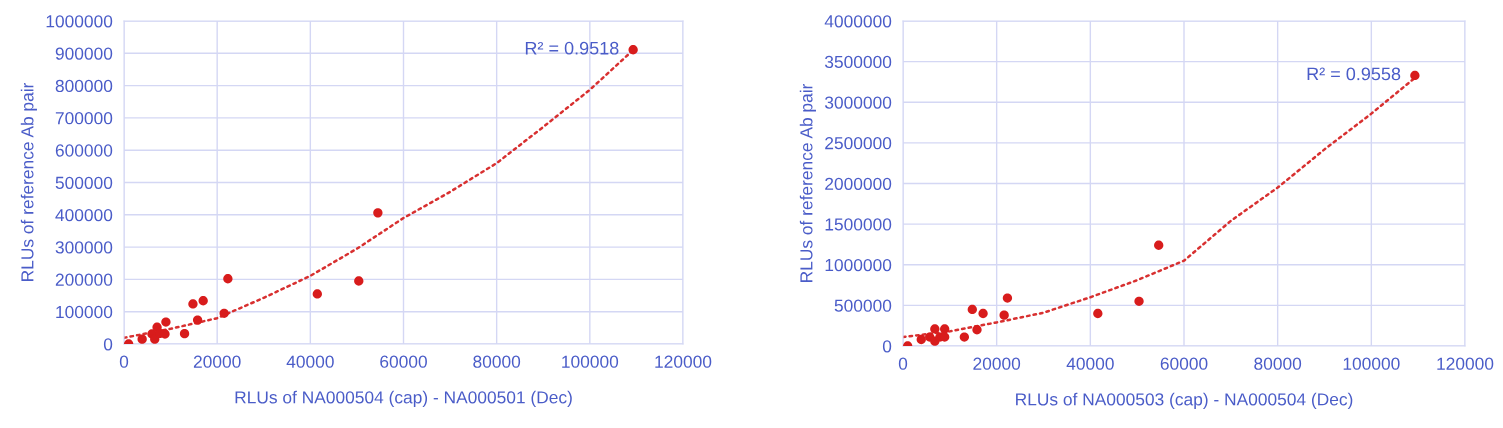 Image resolution: width=1503 pixels, height=428 pixels. Describe the element at coordinates (84, 86) in the screenshot. I see `y-tick-label: 800000` at that location.